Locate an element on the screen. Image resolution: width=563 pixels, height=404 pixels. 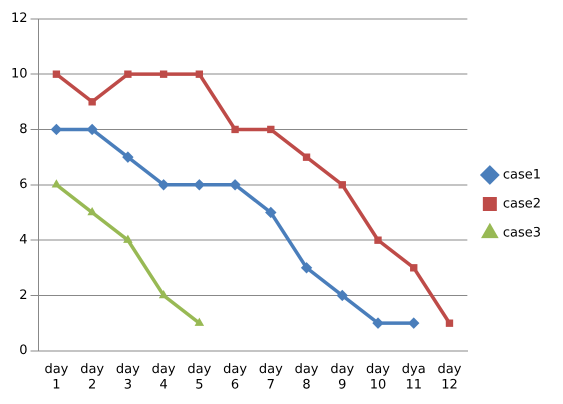
y-tick-label: 12 is located at coordinates (19, 18).